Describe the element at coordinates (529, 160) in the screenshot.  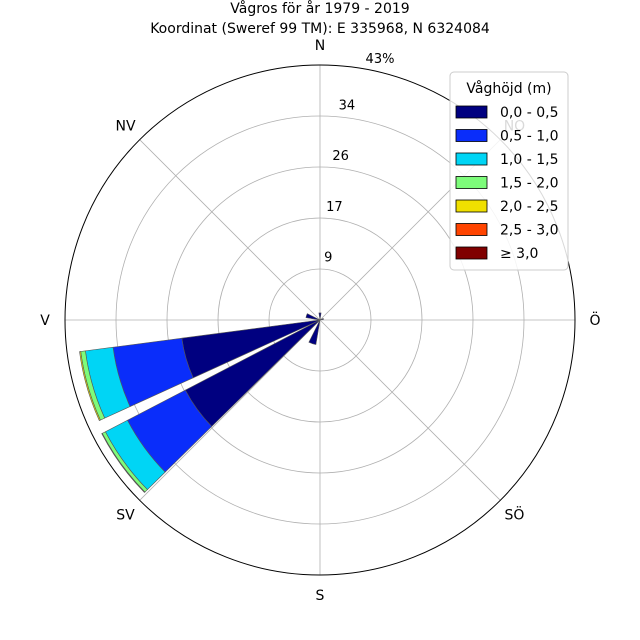
I see `legend-label-2: 1,0 - 1,5` at that location.